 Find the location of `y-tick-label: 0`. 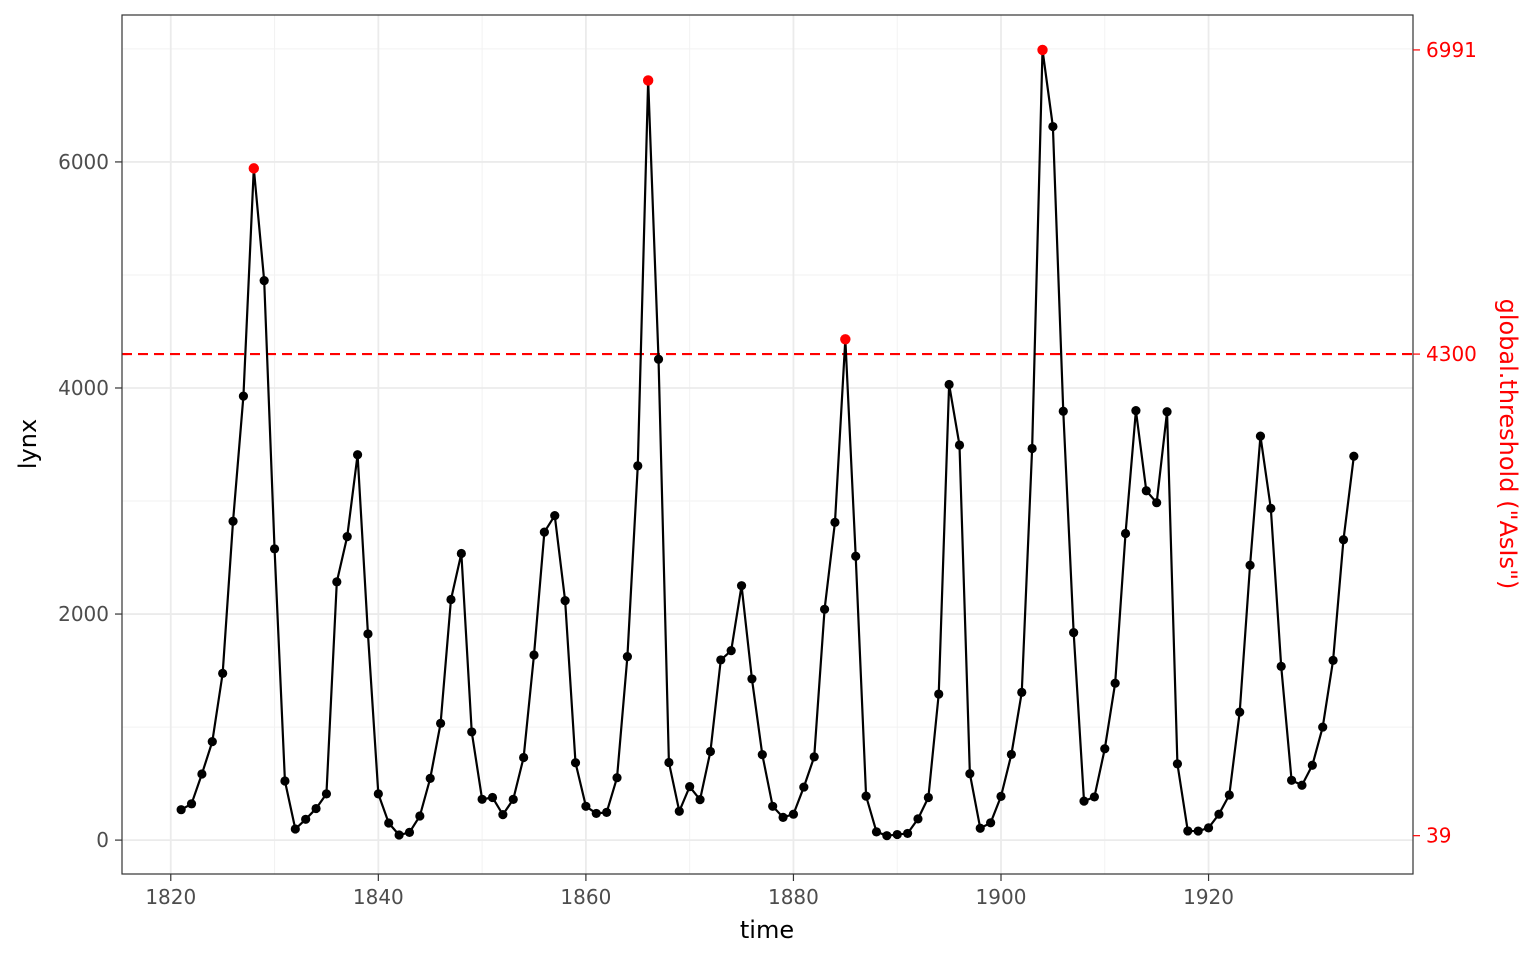

y-tick-label: 0 is located at coordinates (102, 840).